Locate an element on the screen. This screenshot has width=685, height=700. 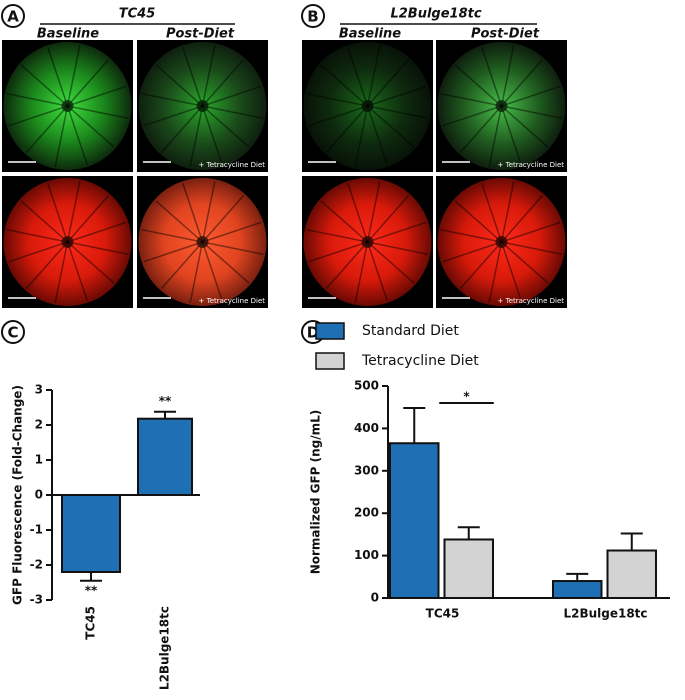
y-tick-label: -3 is located at coordinates (36, 600).